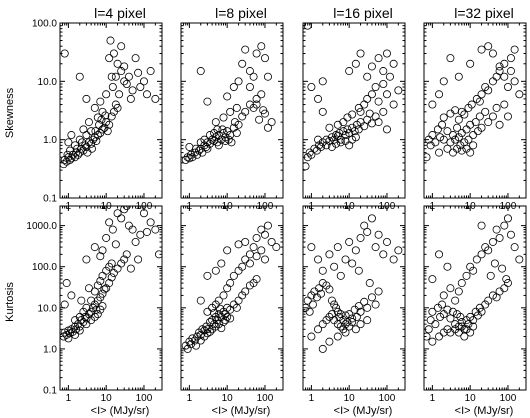  Describe the element at coordinates (350, 398) in the screenshot. I see `x-tick-label: 10` at that location.